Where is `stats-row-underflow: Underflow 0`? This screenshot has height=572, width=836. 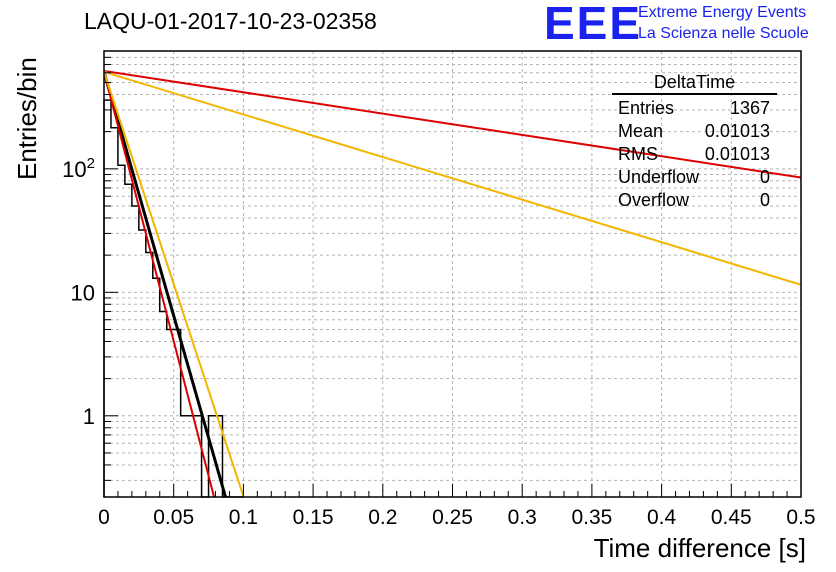
stats-row-underflow: Underflow 0 is located at coordinates (694, 177).